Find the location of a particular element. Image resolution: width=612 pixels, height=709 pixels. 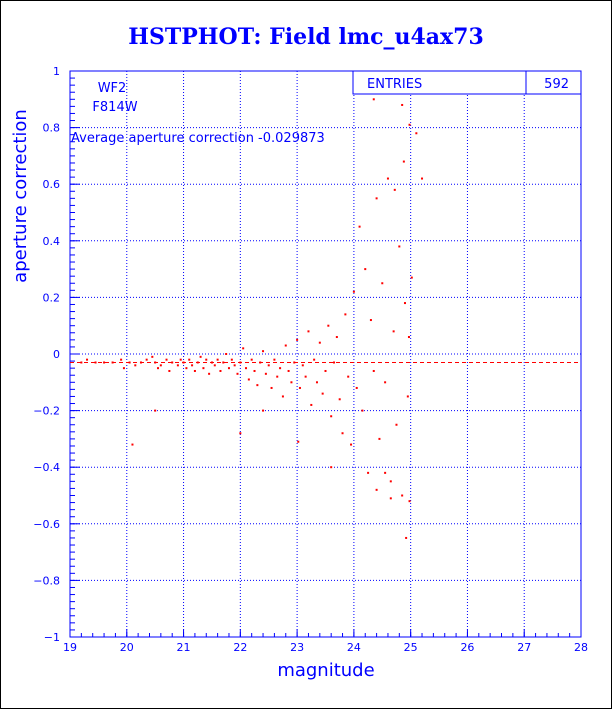

y-tick-label: 1 is located at coordinates (56, 71).